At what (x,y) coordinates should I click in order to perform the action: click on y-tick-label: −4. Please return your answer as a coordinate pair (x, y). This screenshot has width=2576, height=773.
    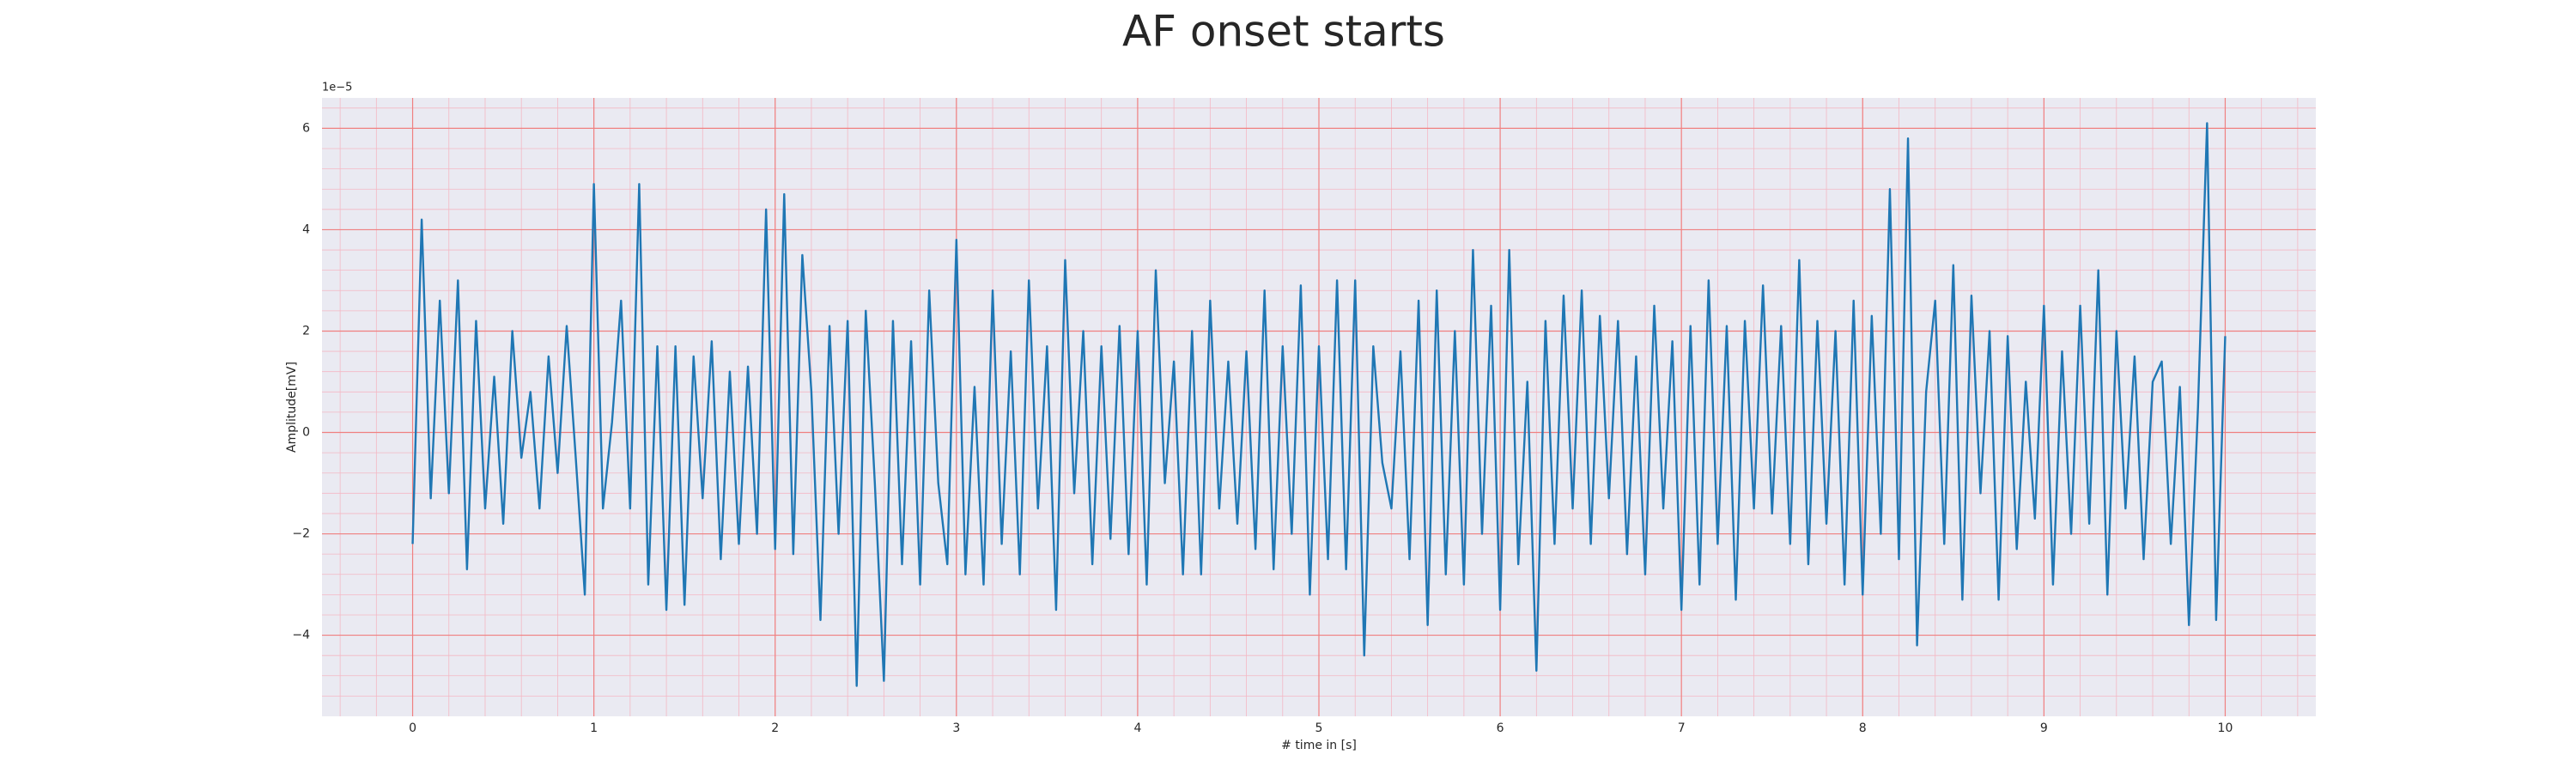
    Looking at the image, I should click on (301, 635).